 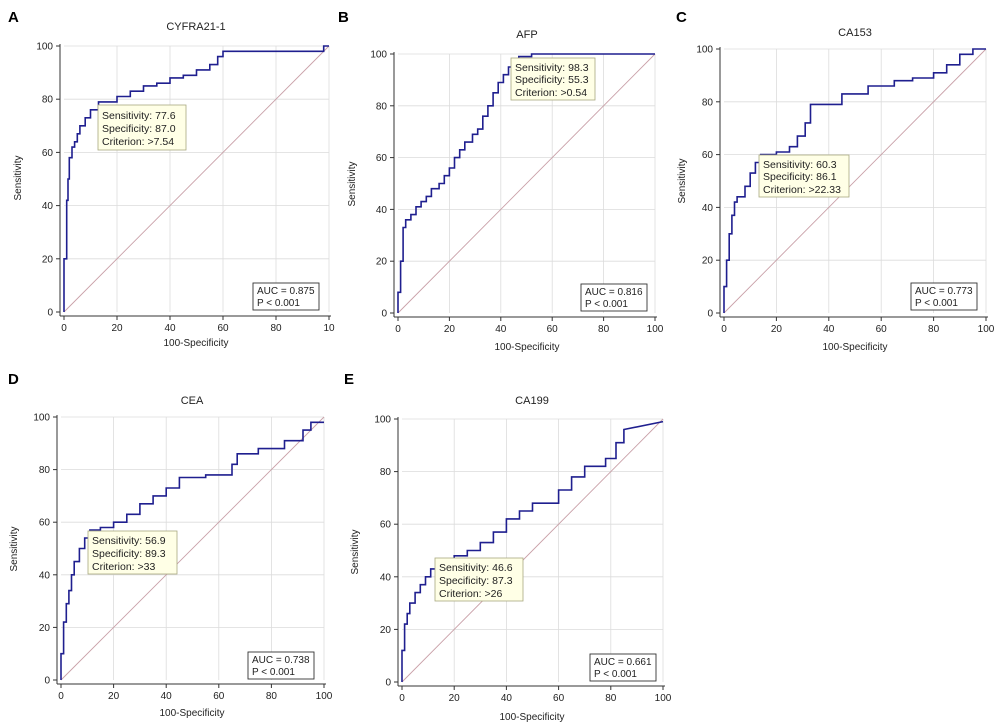 I want to click on x-tick-label-b: 40, so click(x=501, y=329).